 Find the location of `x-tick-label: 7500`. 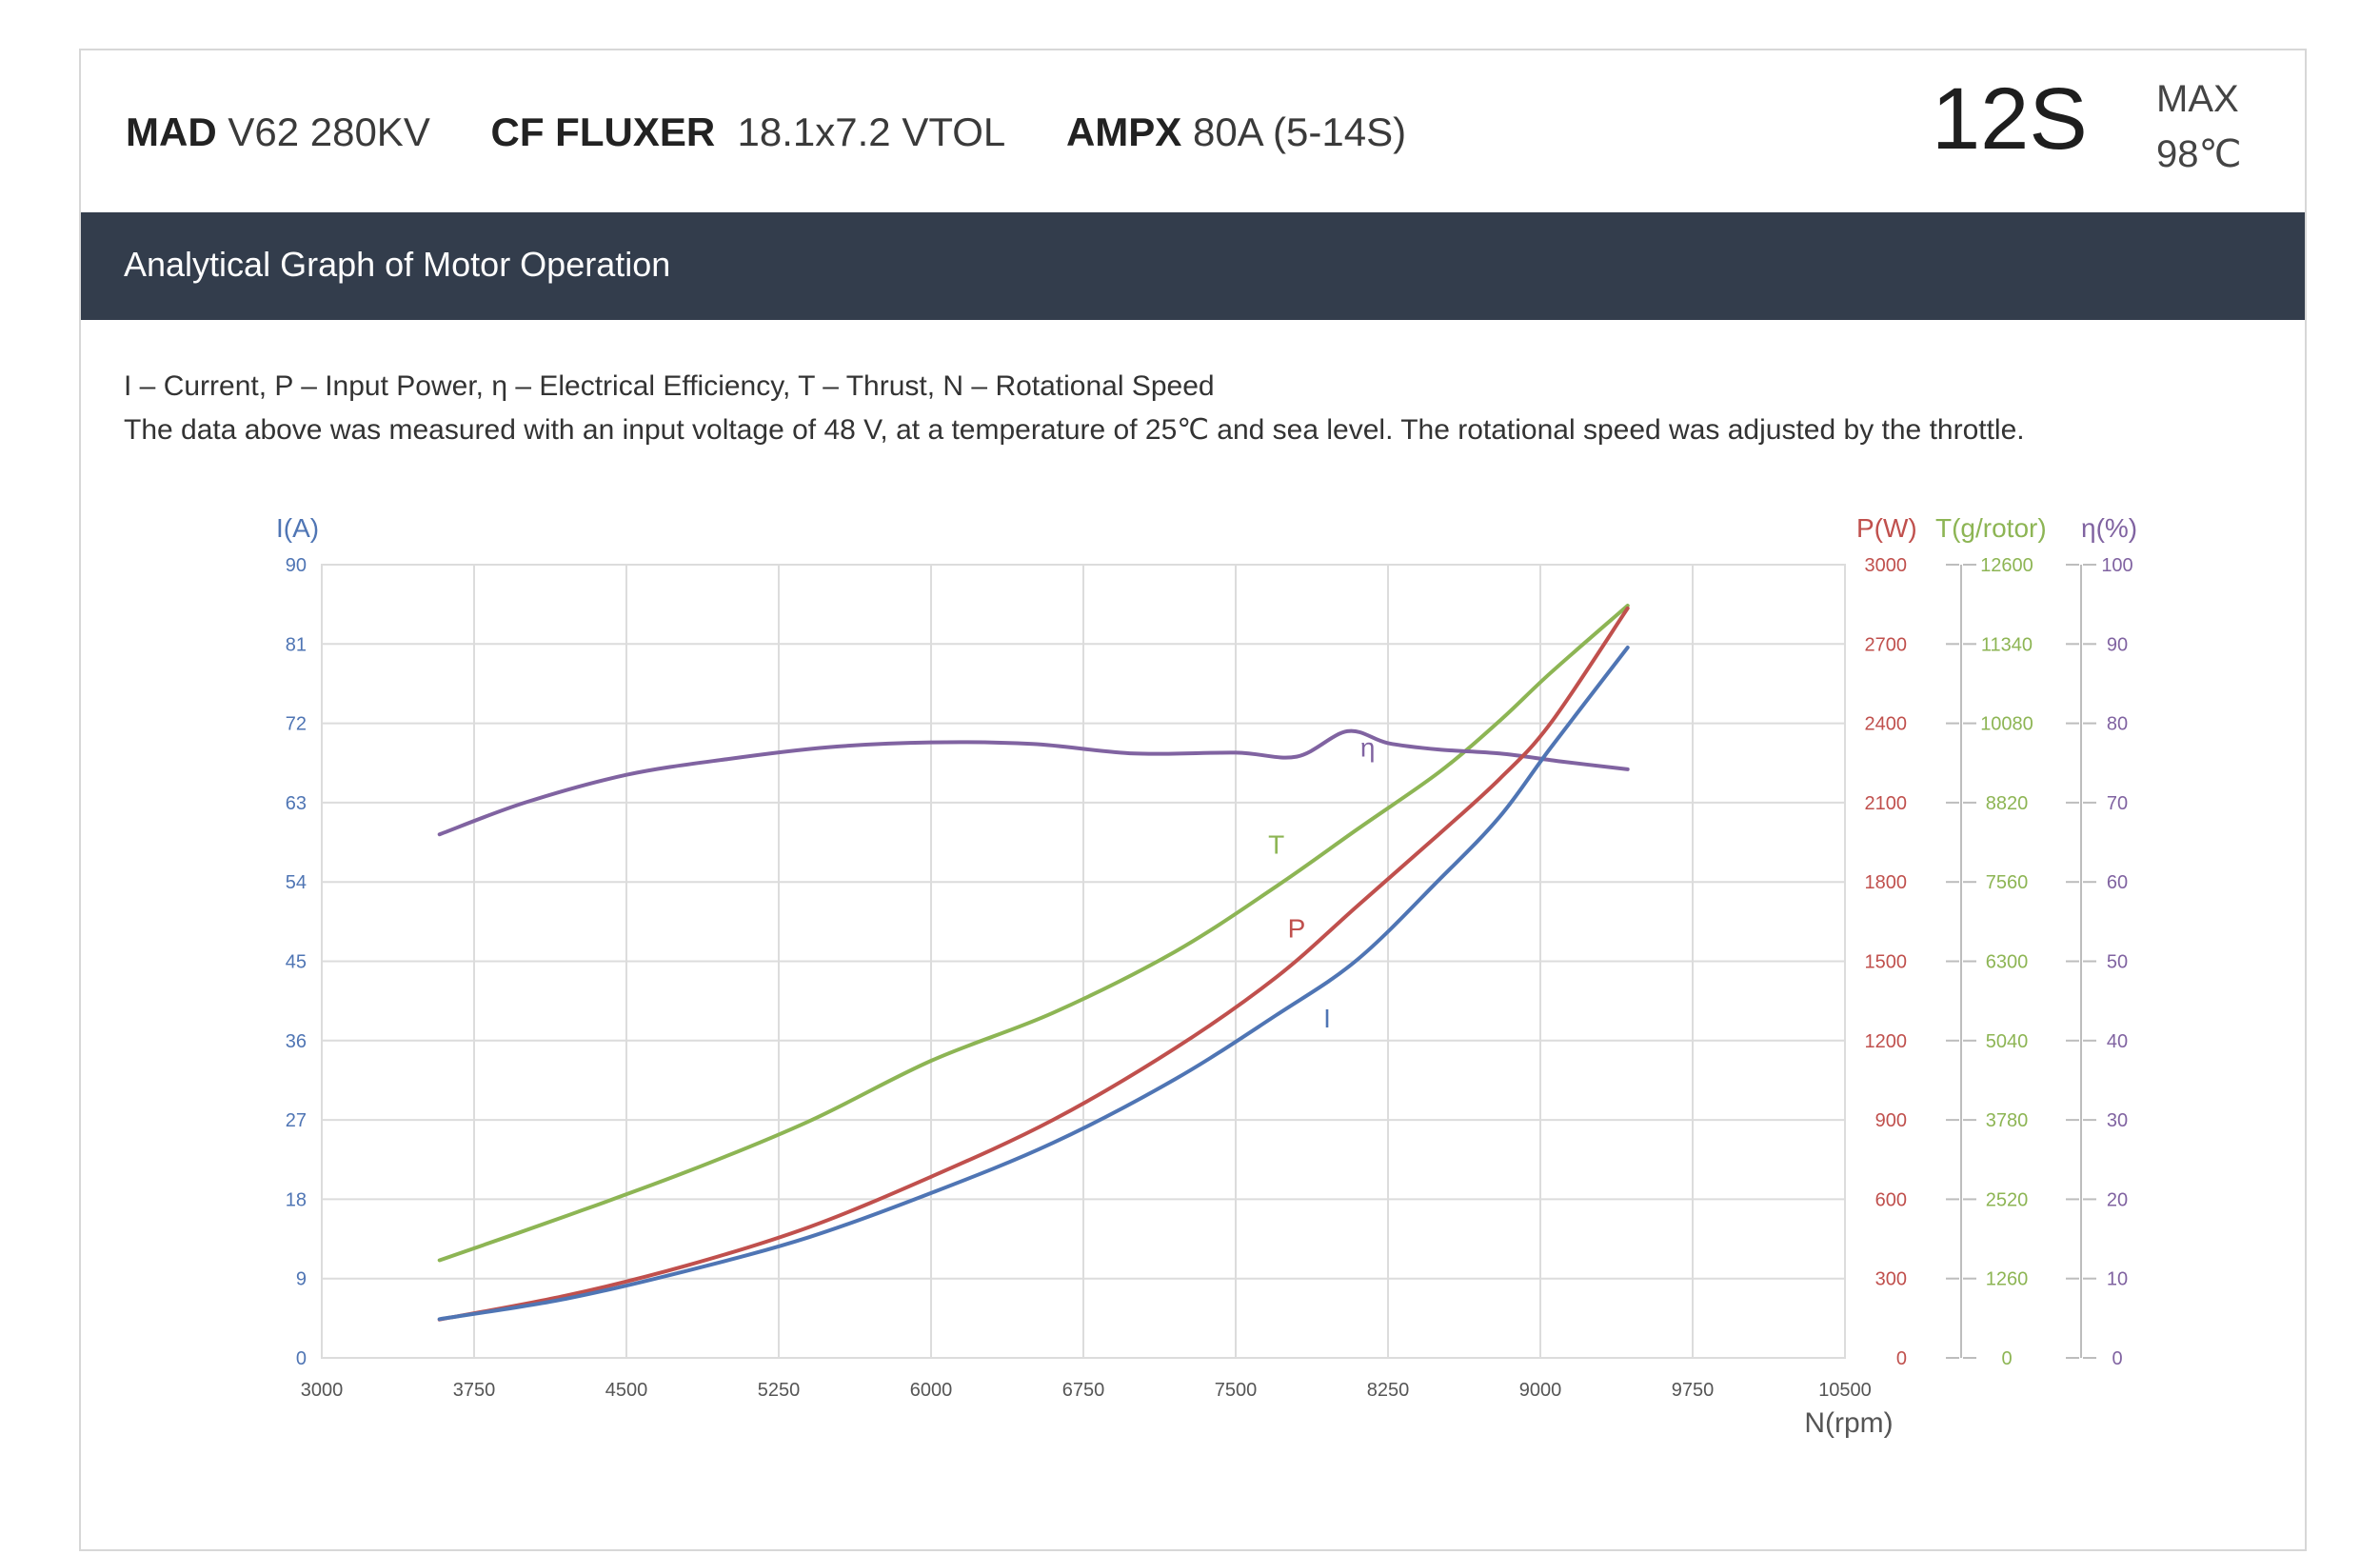

x-tick-label: 7500 is located at coordinates (1236, 1390).